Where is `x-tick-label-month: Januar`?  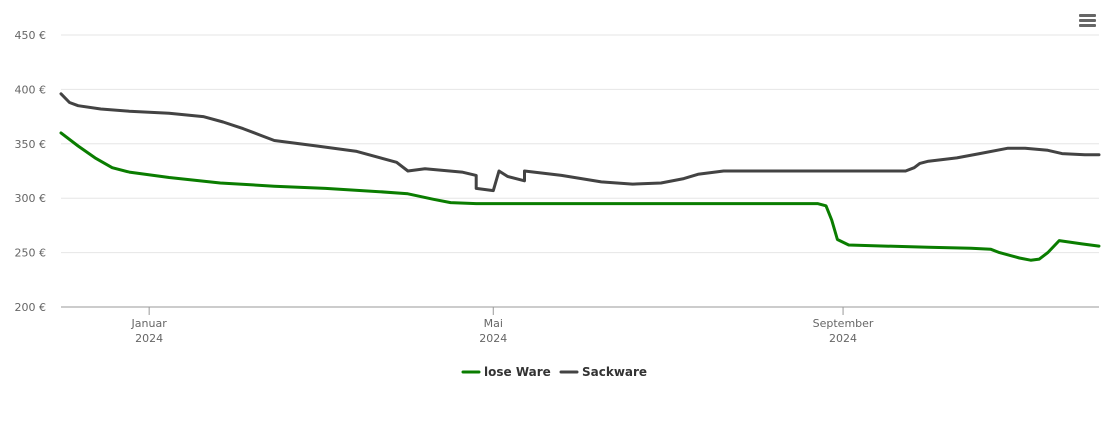 x-tick-label-month: Januar is located at coordinates (149, 323).